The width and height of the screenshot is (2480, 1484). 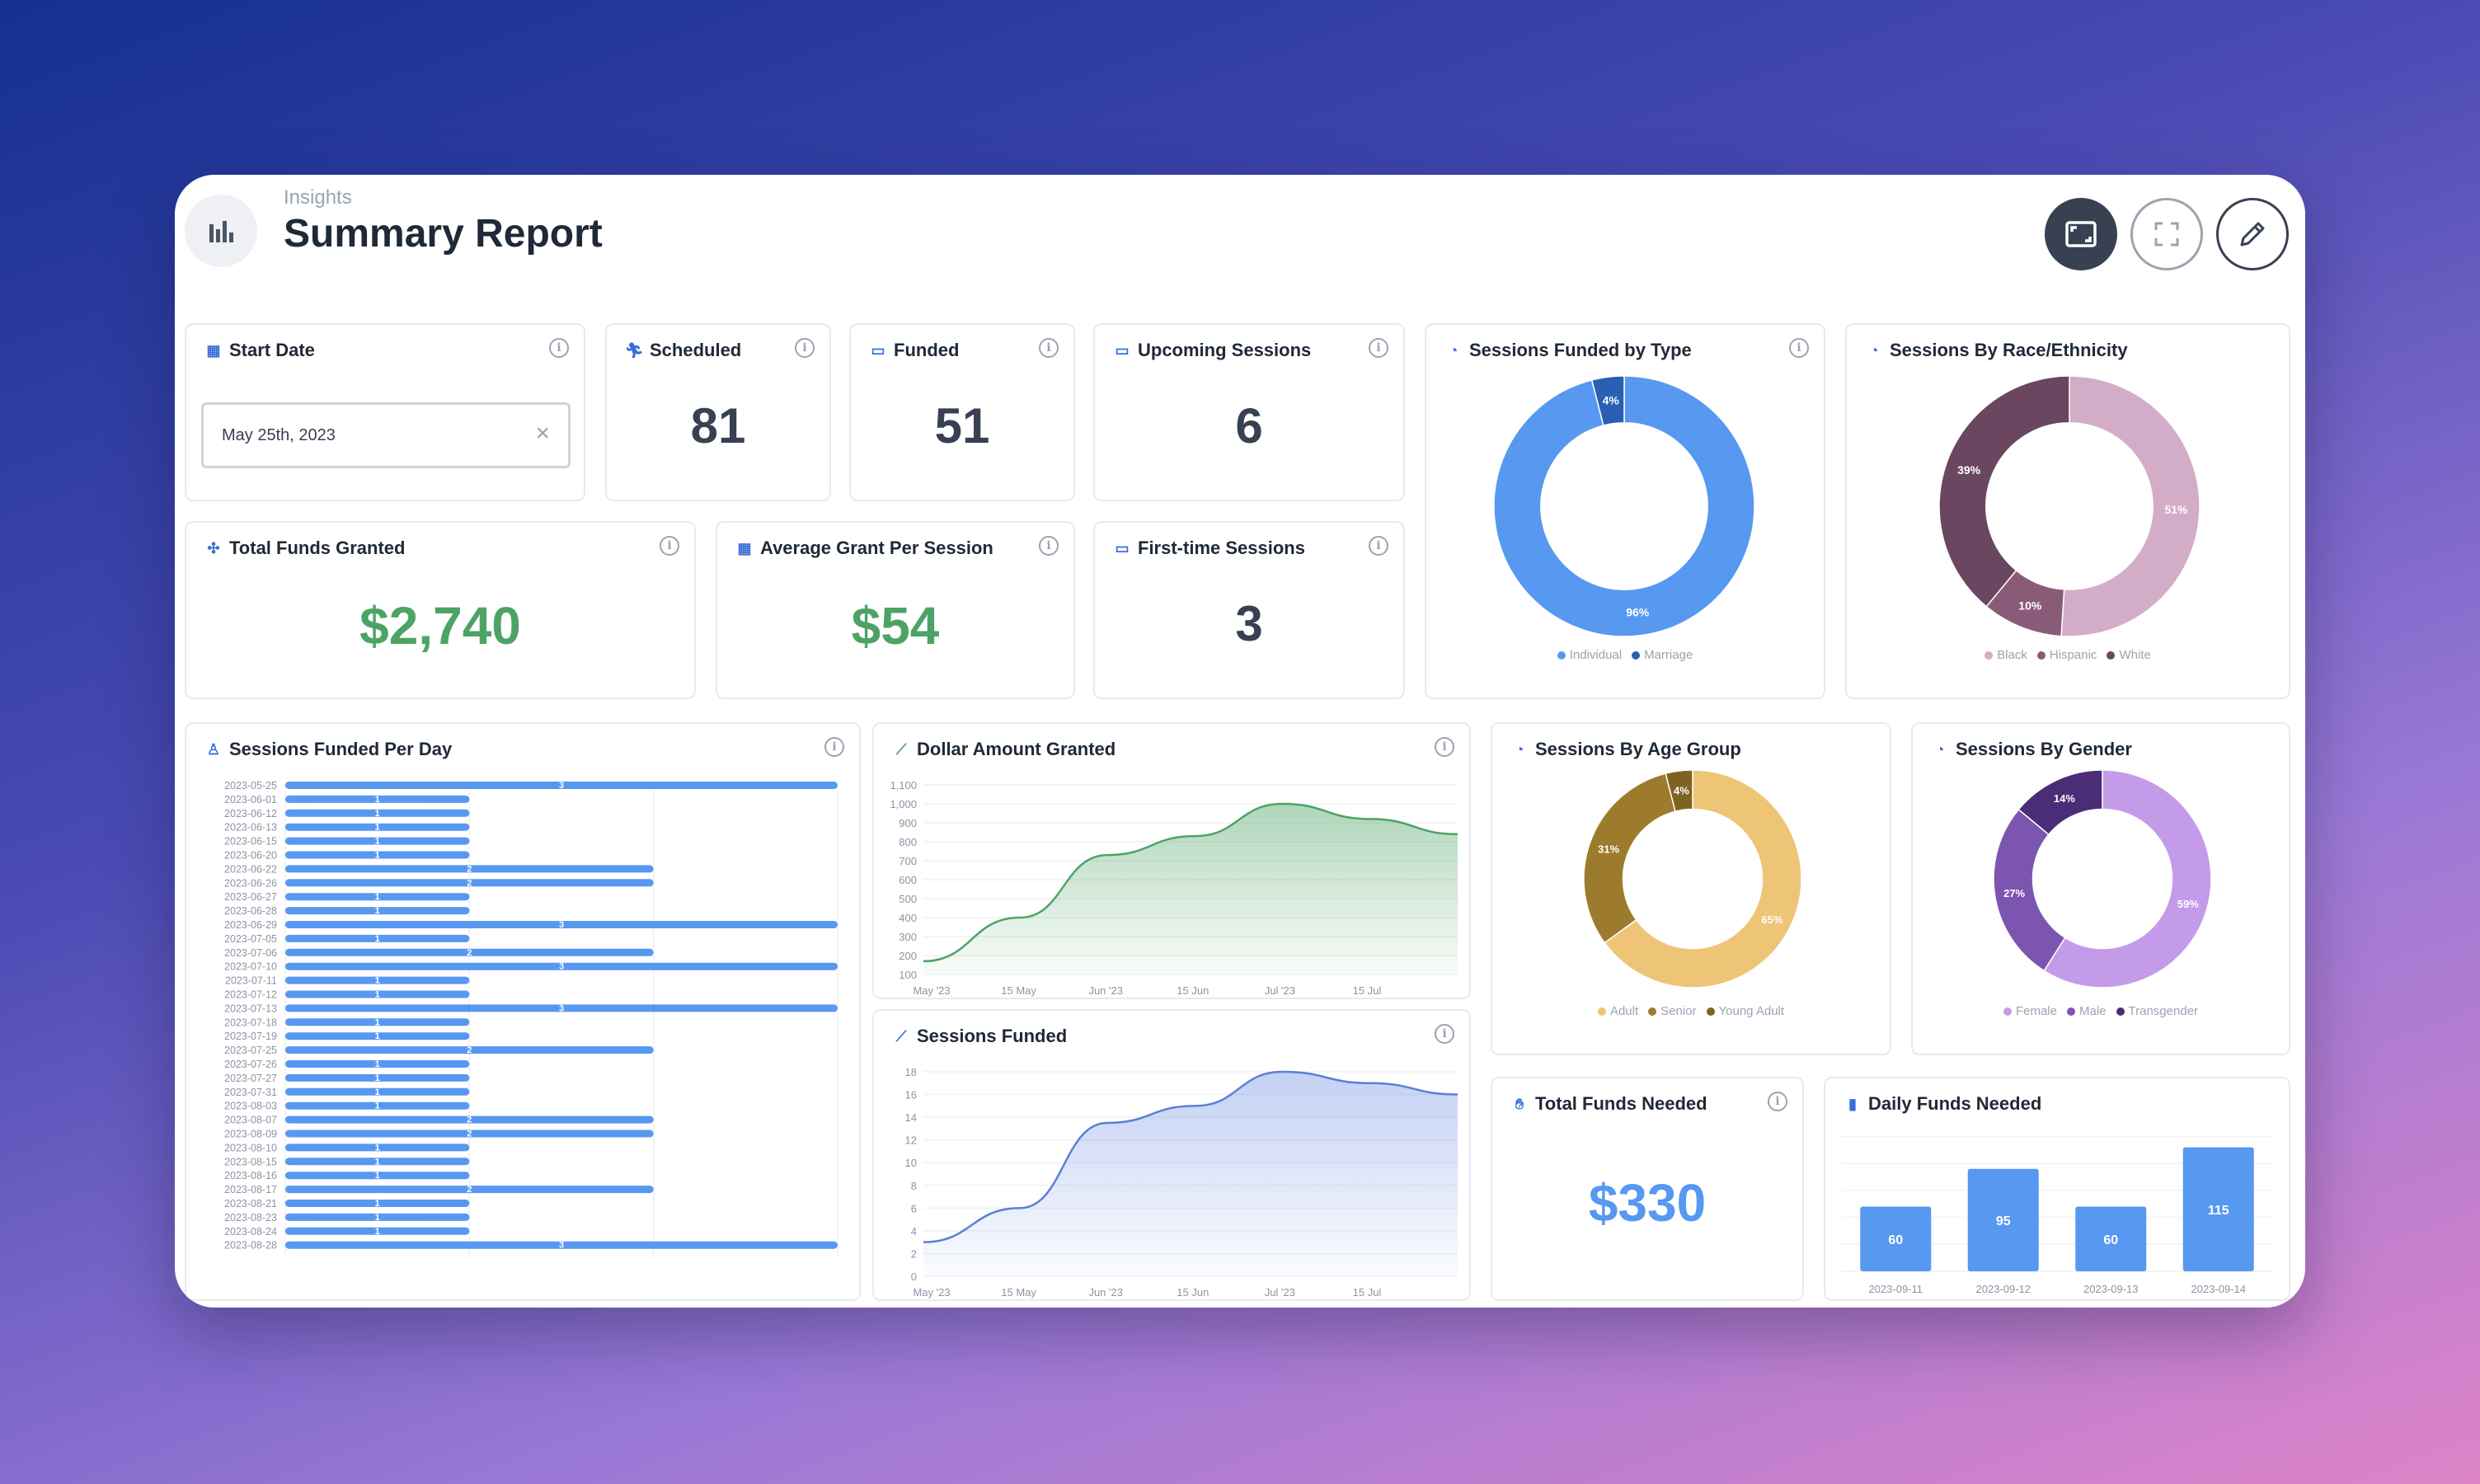 I want to click on legend-item: Individual, so click(x=1590, y=655).